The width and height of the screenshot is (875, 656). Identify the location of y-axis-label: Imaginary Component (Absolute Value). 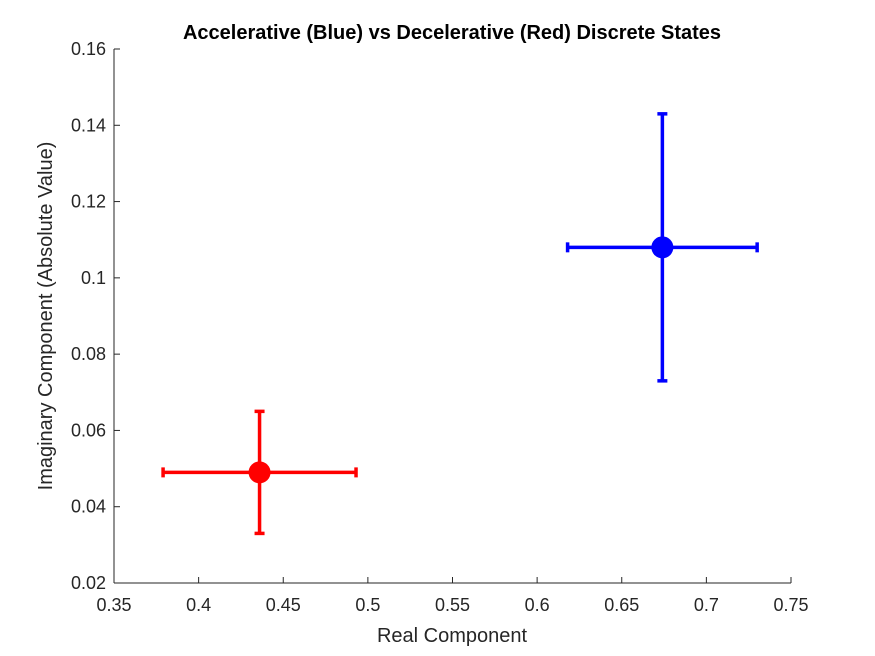
(46, 316).